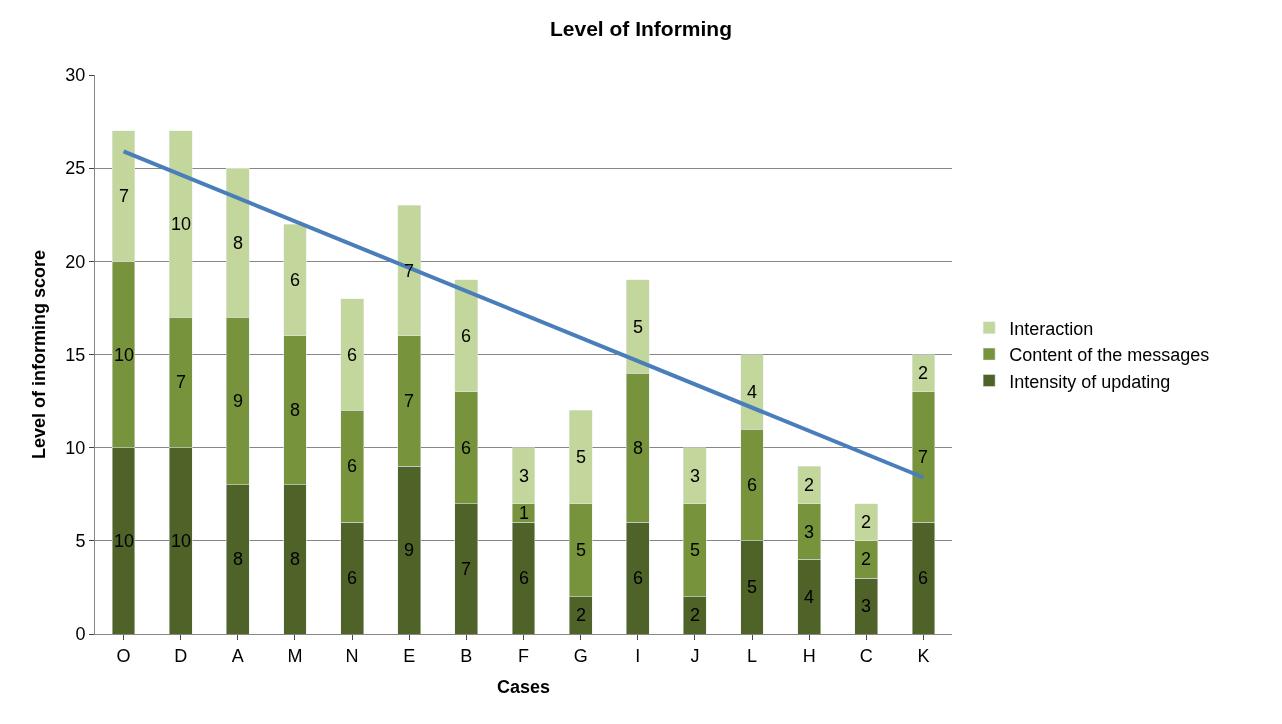 The height and width of the screenshot is (724, 1282). Describe the element at coordinates (75, 75) in the screenshot. I see `y-tick-label: 30` at that location.